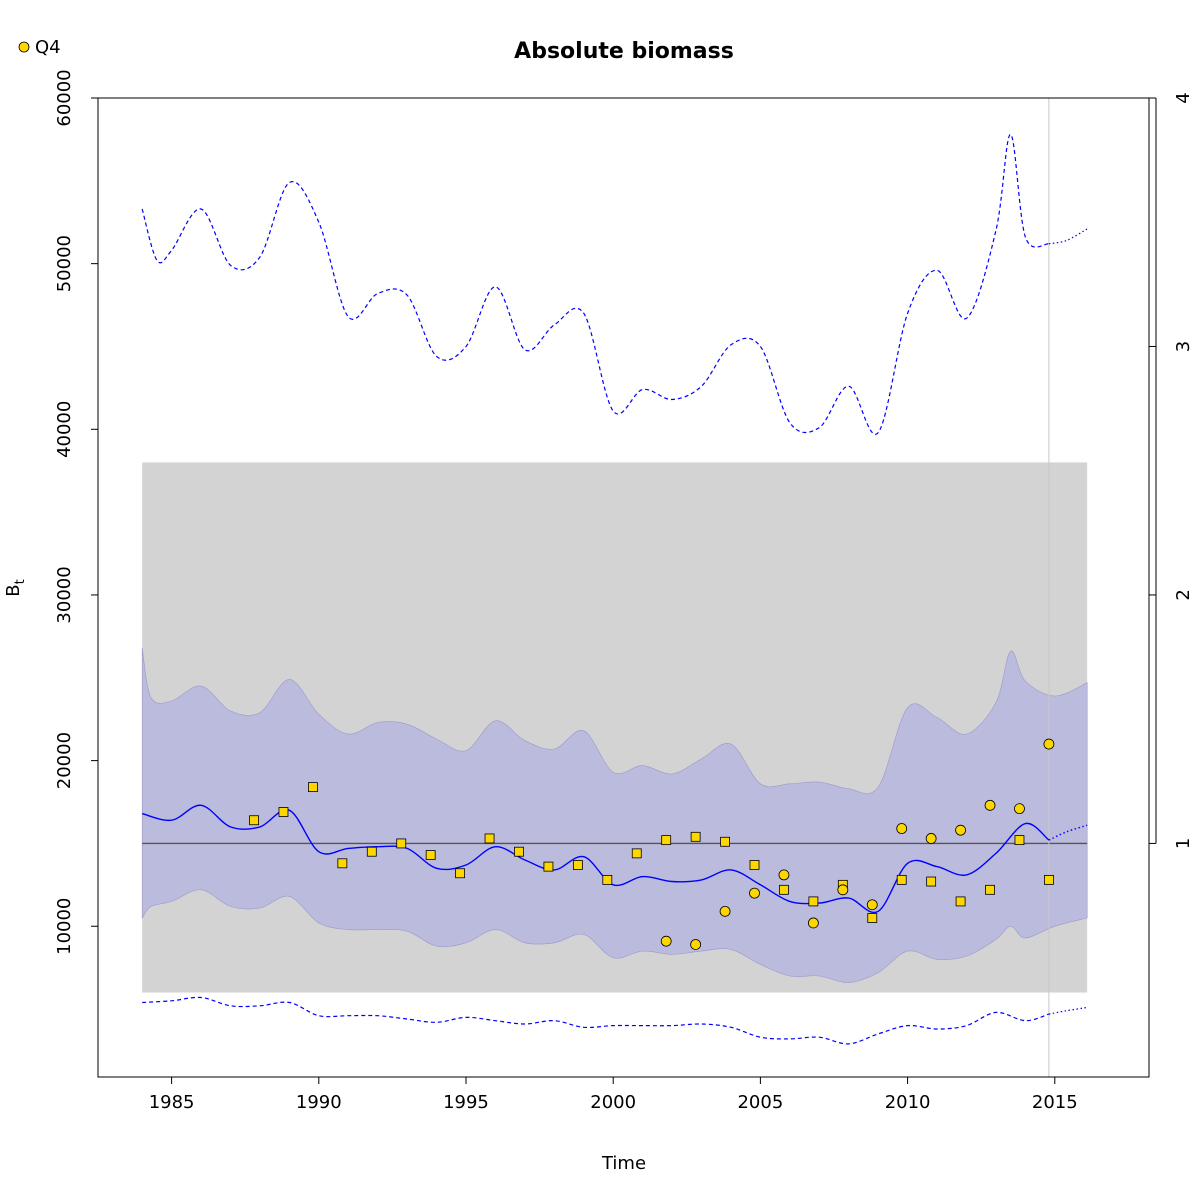 This screenshot has height=1200, width=1200. I want to click on chart-title: Absolute biomass, so click(624, 51).